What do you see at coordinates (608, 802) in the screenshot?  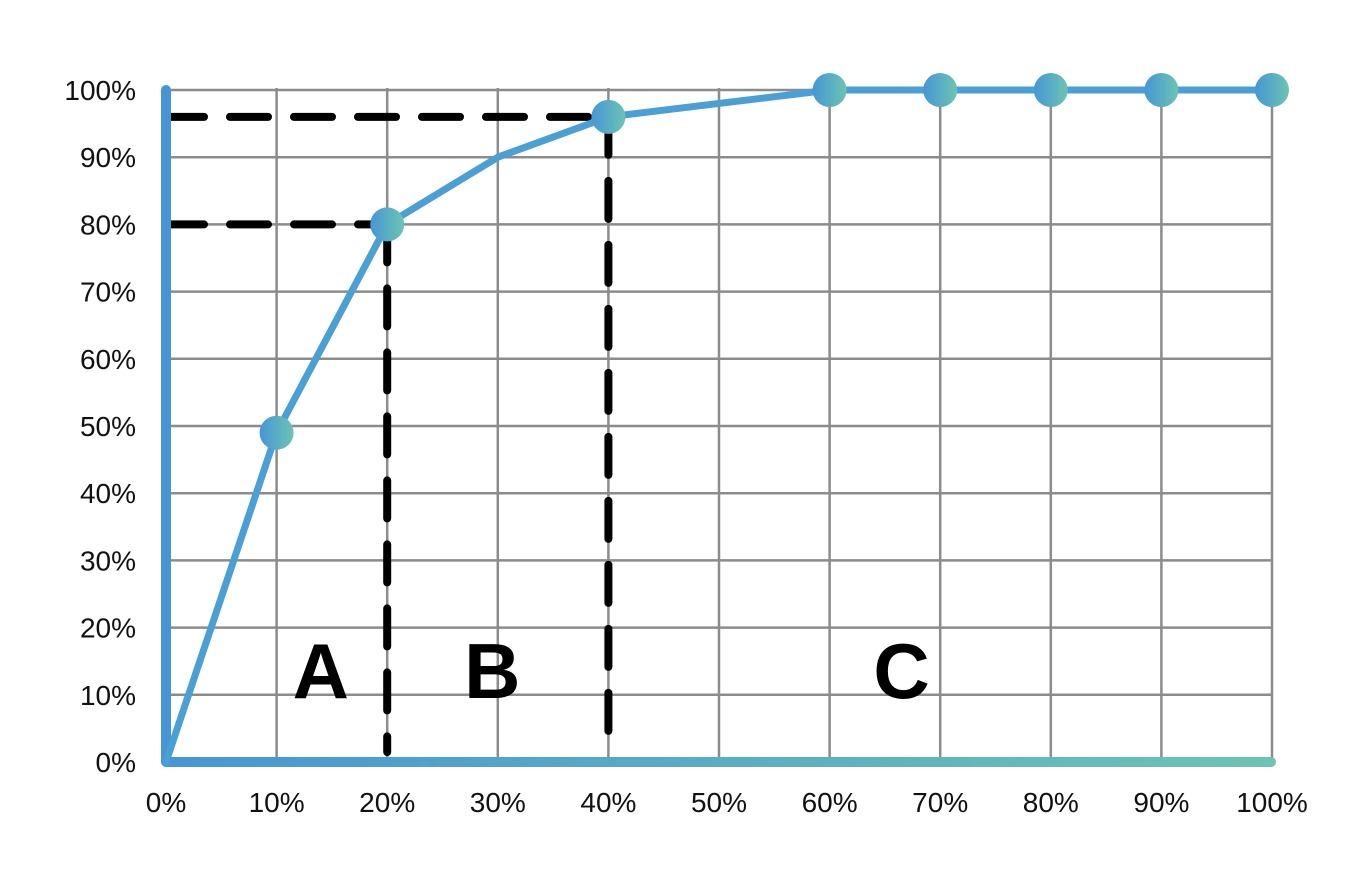 I see `x-tick-label: 40%` at bounding box center [608, 802].